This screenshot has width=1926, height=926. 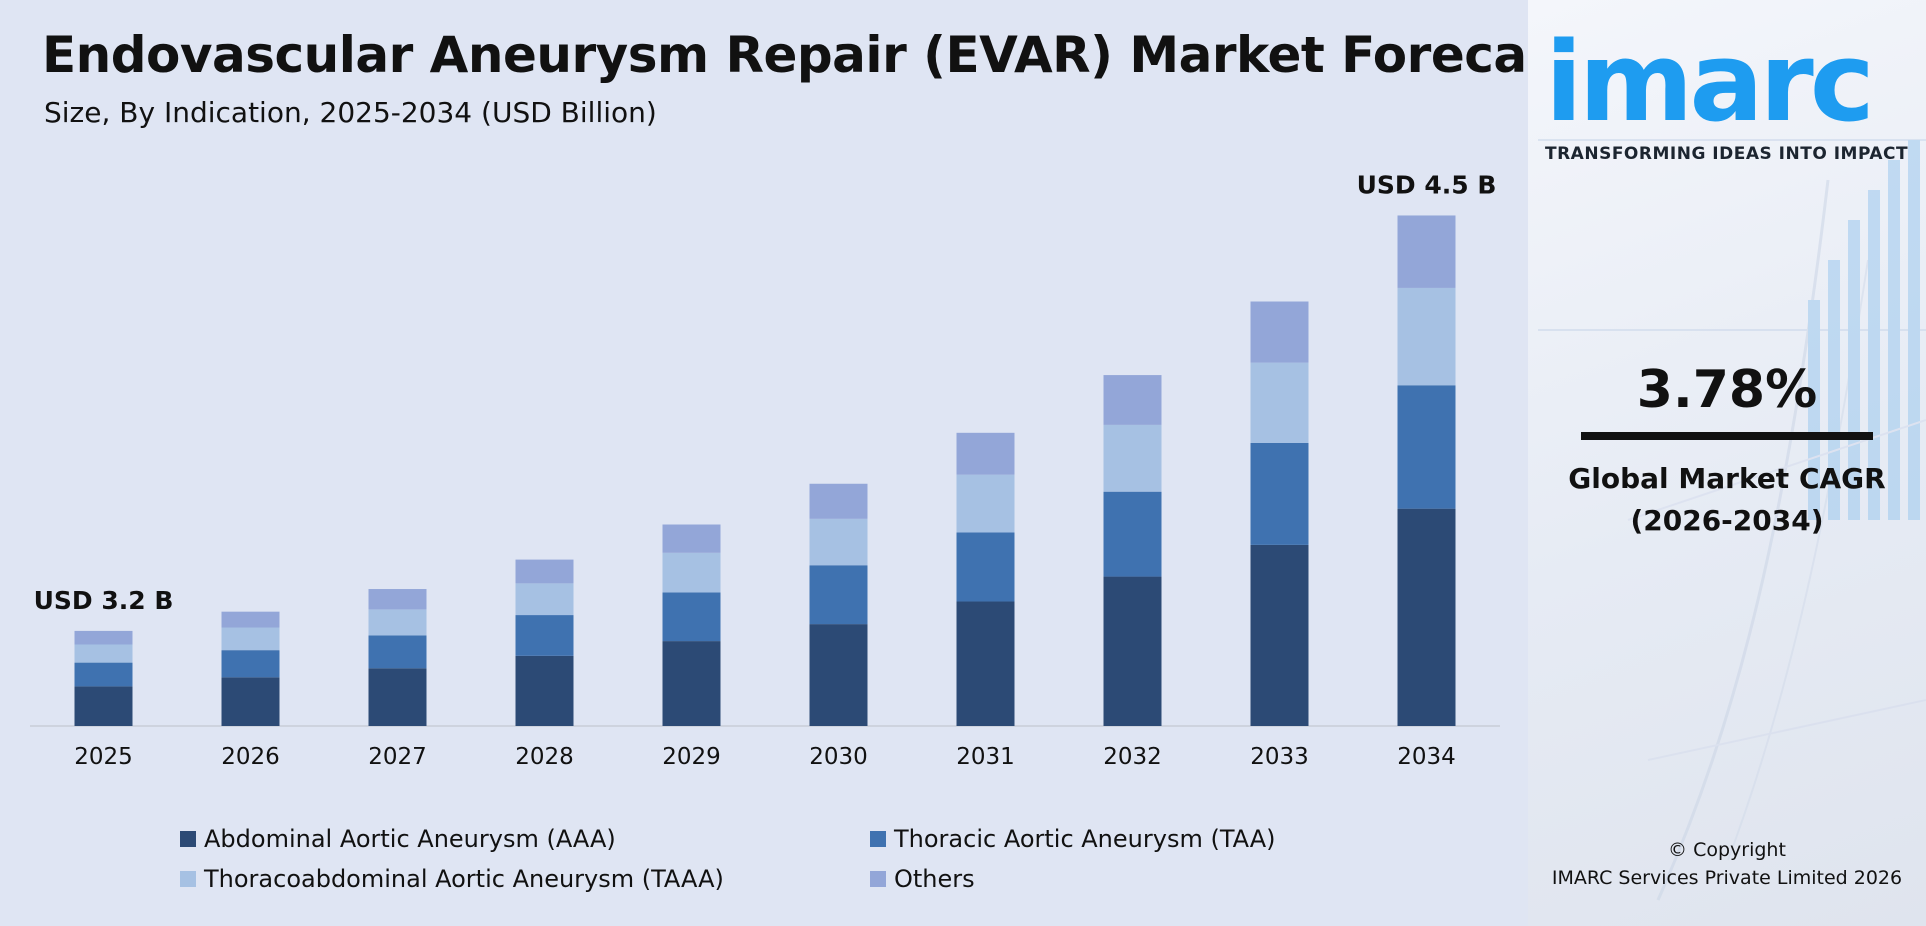 What do you see at coordinates (544, 757) in the screenshot?
I see `x-tick-label-2028: 2028` at bounding box center [544, 757].